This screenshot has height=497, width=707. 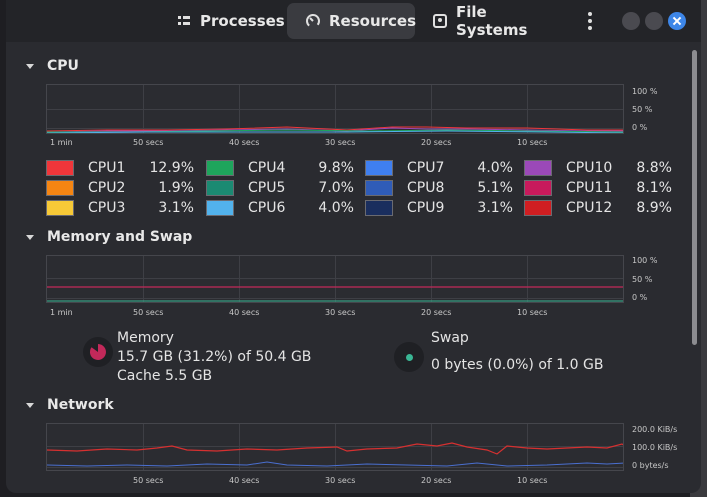 I want to click on cpu-legend-item: CPU8 5.1%, so click(x=439, y=188).